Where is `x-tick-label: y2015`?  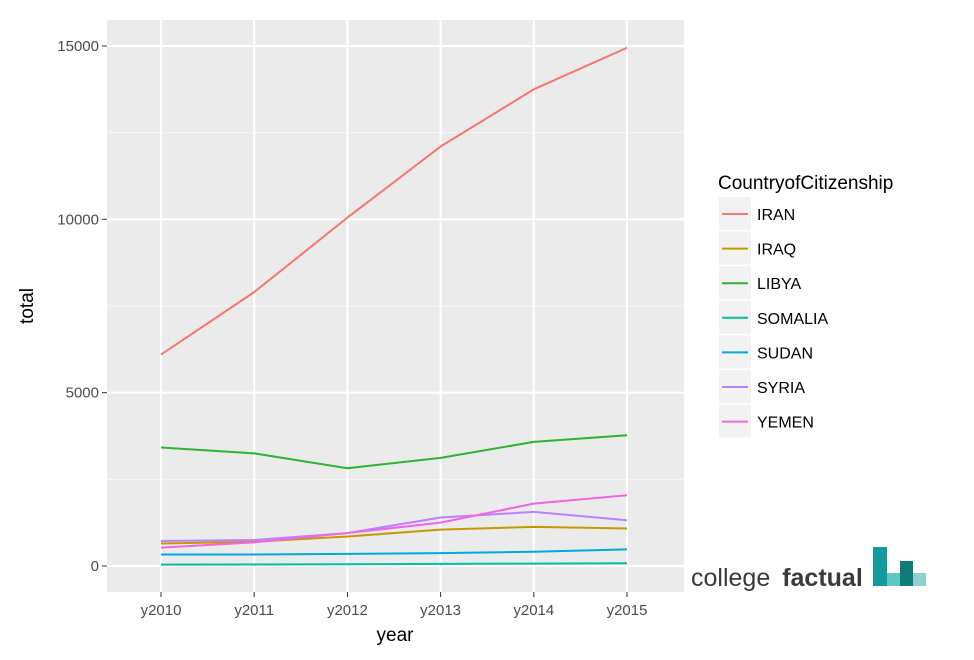
x-tick-label: y2015 is located at coordinates (627, 610).